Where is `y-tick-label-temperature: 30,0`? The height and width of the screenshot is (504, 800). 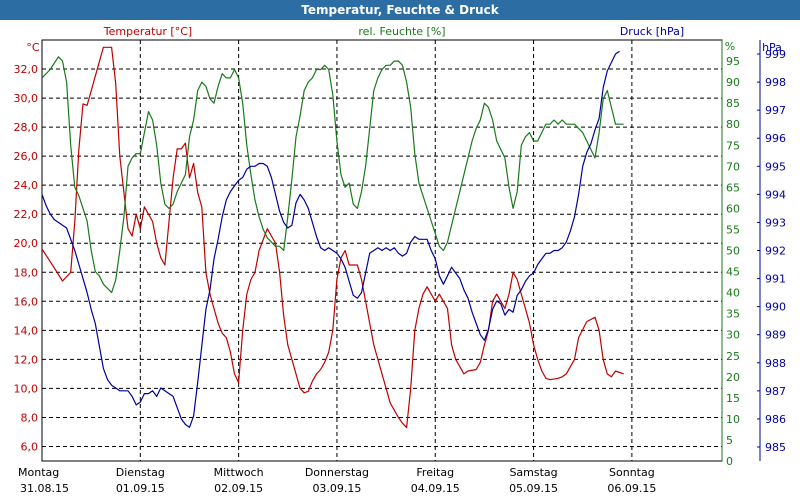
y-tick-label-temperature: 30,0 is located at coordinates (26, 98).